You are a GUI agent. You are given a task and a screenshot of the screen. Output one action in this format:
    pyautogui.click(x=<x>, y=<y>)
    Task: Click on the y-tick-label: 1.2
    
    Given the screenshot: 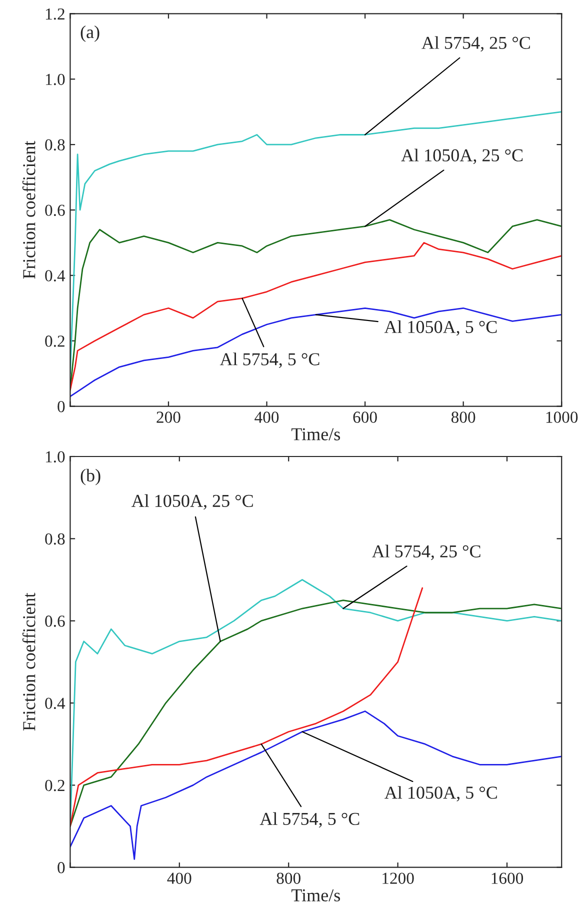 What is the action you would take?
    pyautogui.click(x=55, y=14)
    